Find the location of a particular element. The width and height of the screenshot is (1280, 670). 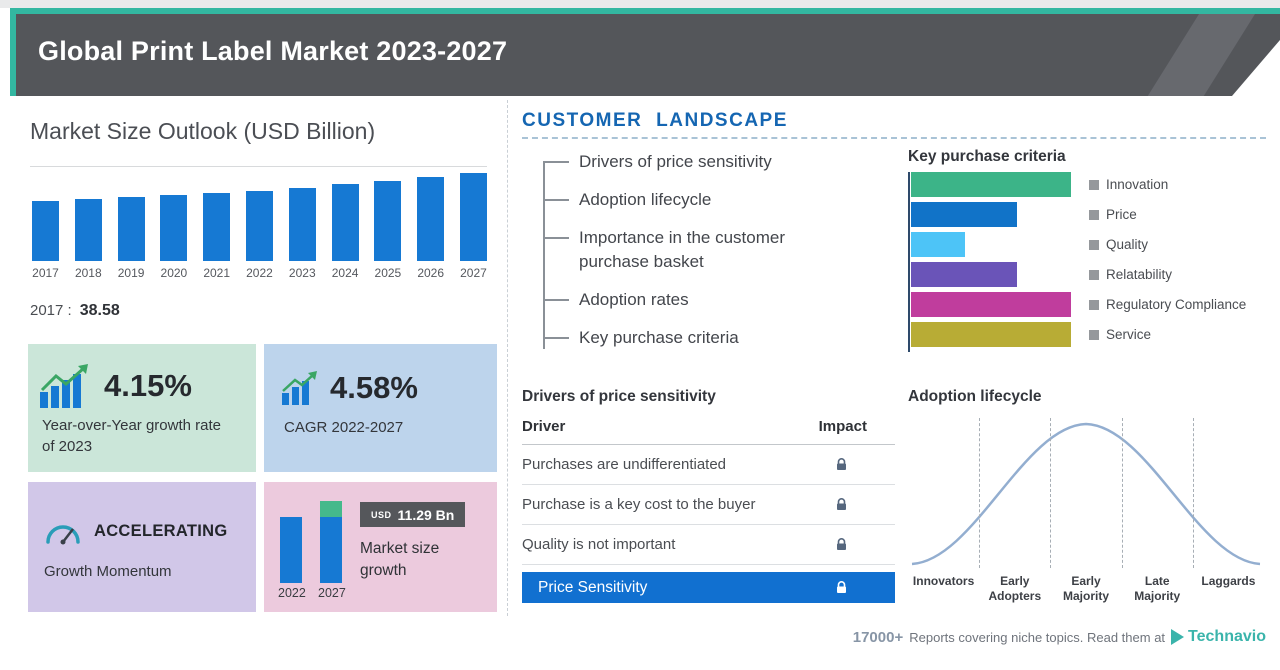

adoption-lifecycle-chart is located at coordinates (1086, 492).